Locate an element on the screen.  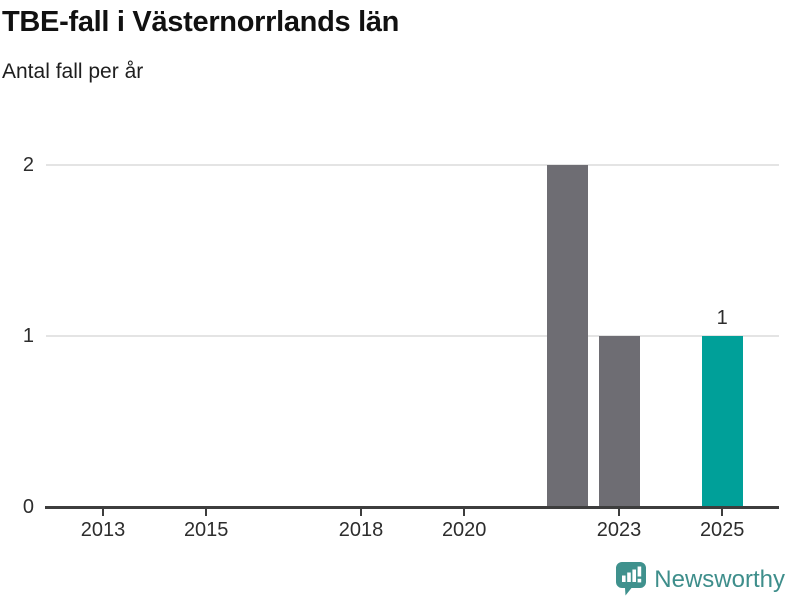
x-tick-label-2013: 2013 is located at coordinates (103, 530).